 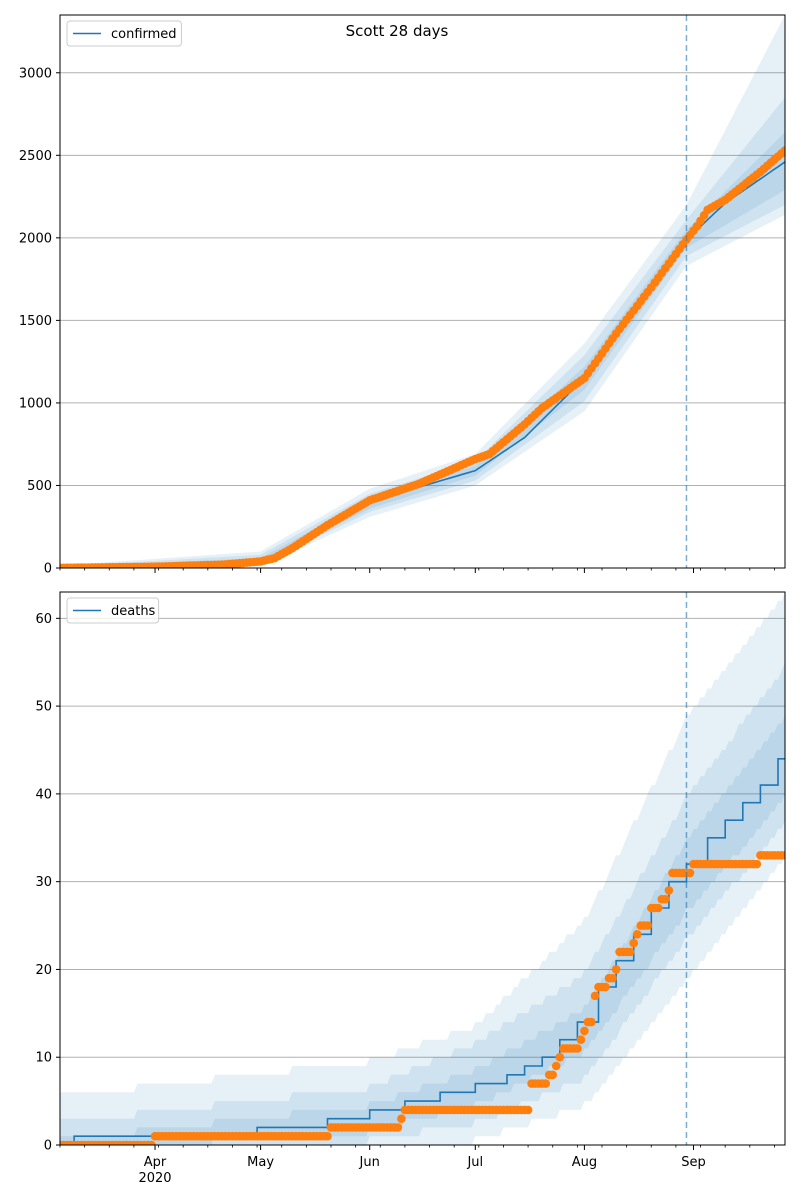 What do you see at coordinates (35, 156) in the screenshot?
I see `y-tick-label: 2500` at bounding box center [35, 156].